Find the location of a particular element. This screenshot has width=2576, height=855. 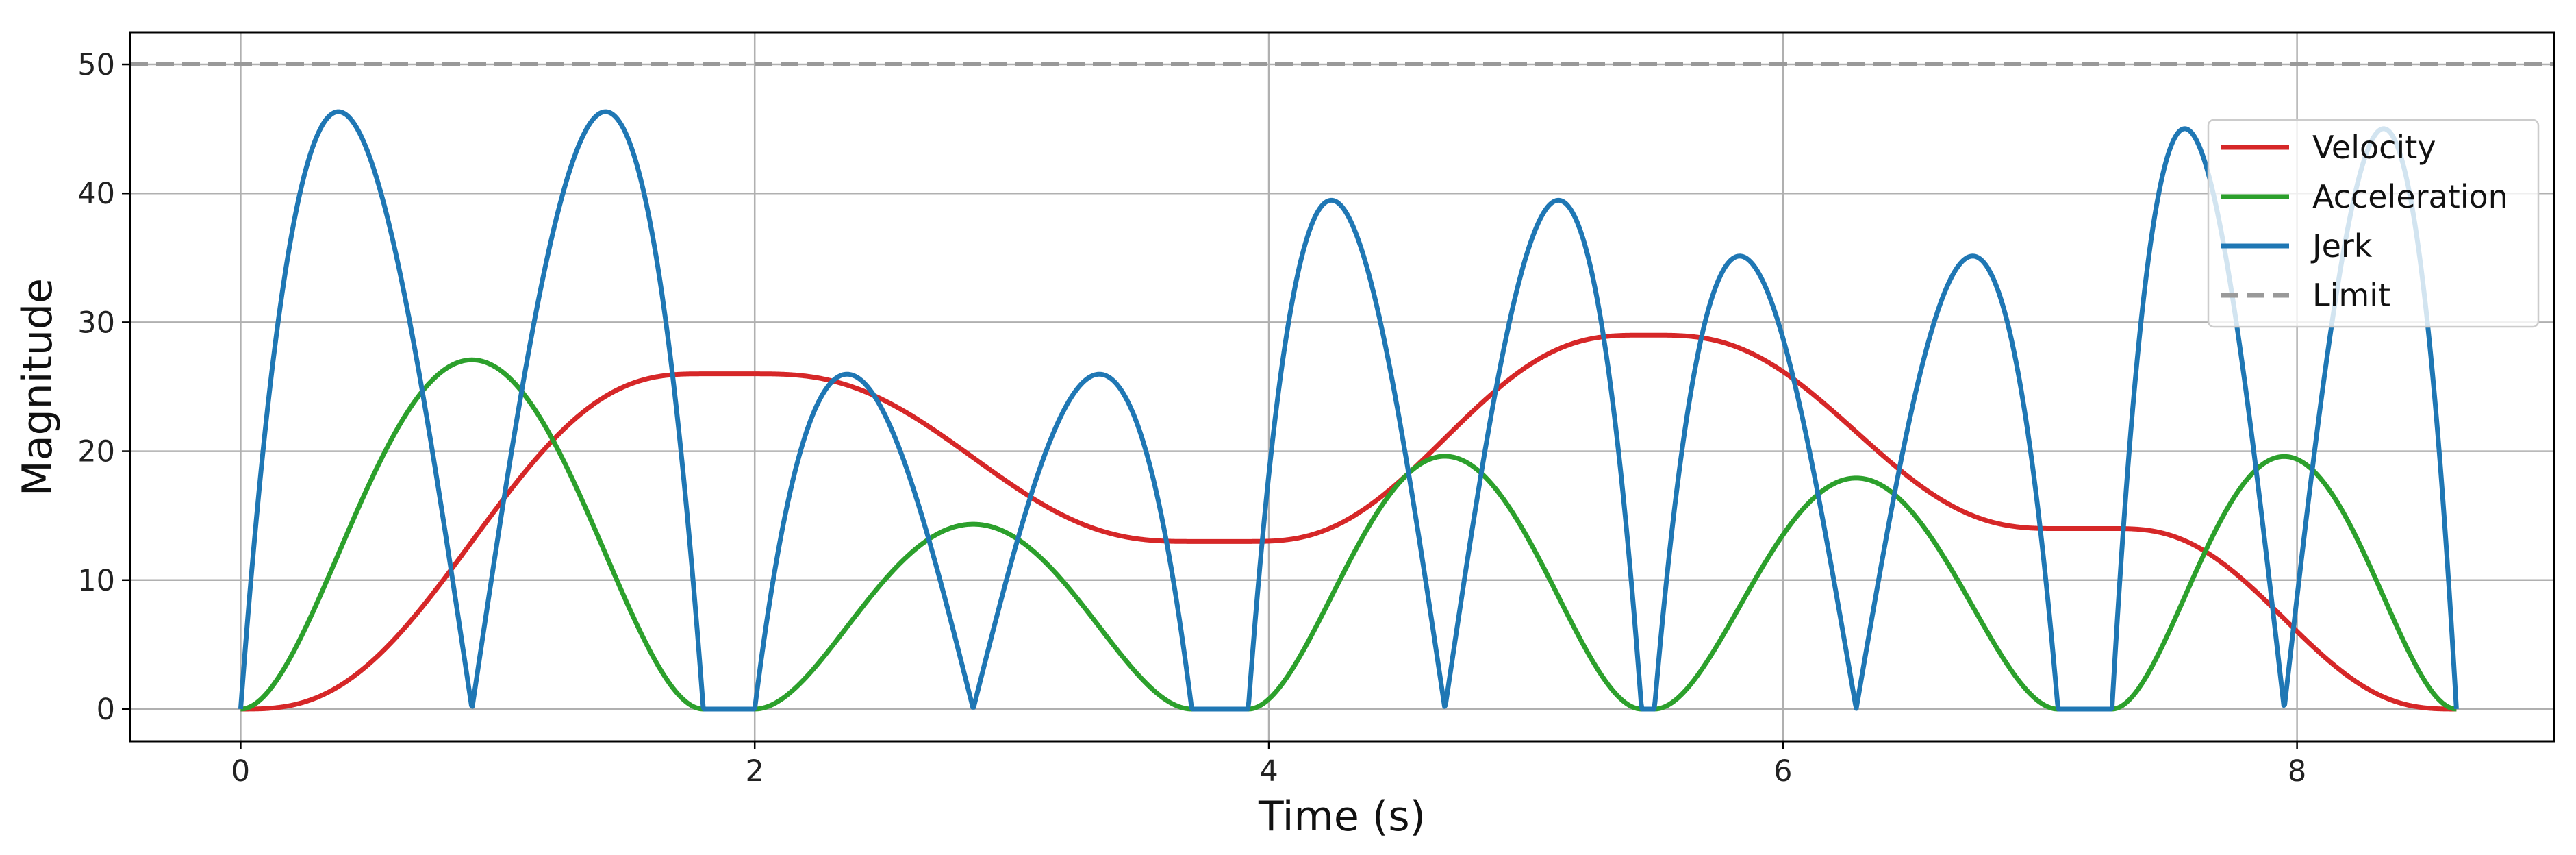

x-tick-label: 2 is located at coordinates (755, 772).